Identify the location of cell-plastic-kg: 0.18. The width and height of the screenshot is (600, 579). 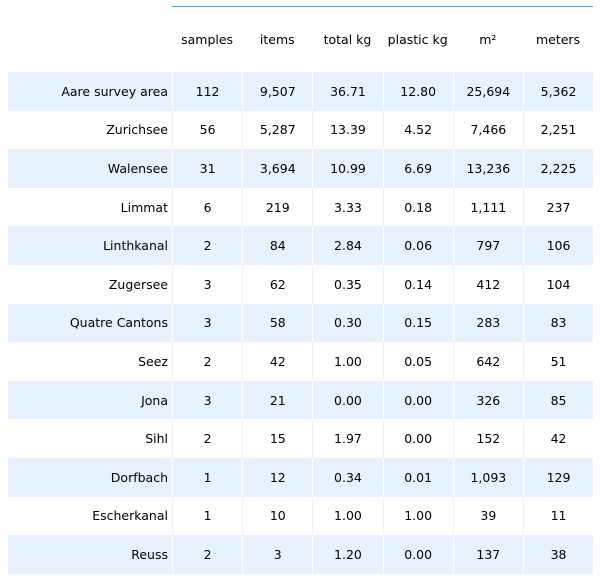
(417, 207).